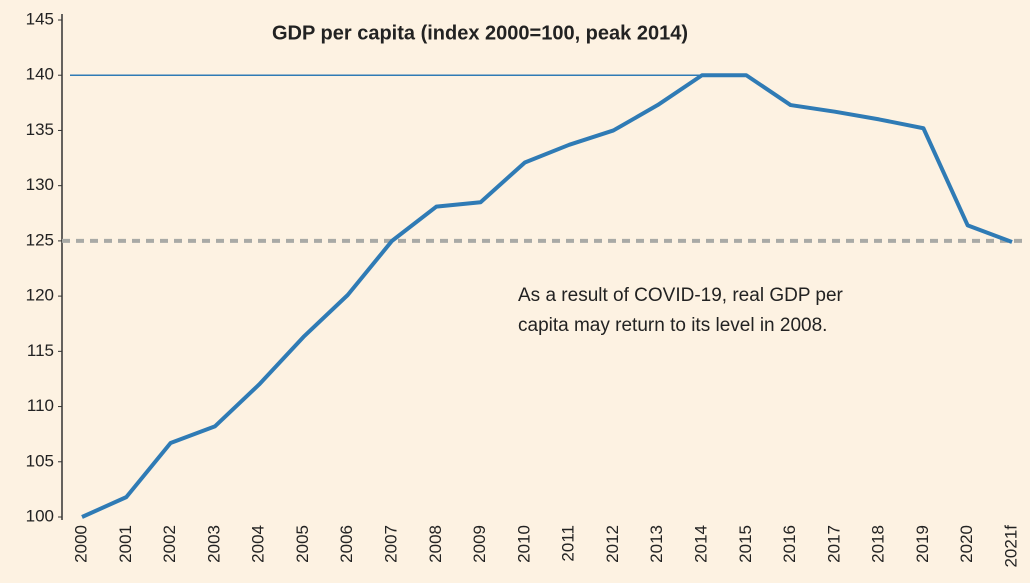 The image size is (1030, 583). Describe the element at coordinates (40, 184) in the screenshot. I see `y-tick-label: 130` at that location.